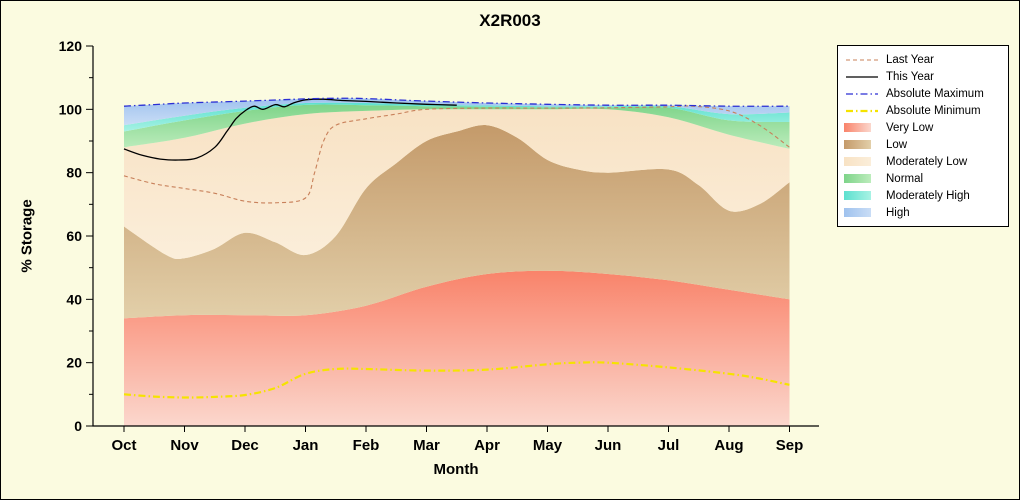 This screenshot has height=500, width=1020. Describe the element at coordinates (935, 93) in the screenshot. I see `legend-label: Absolute Maximum` at that location.